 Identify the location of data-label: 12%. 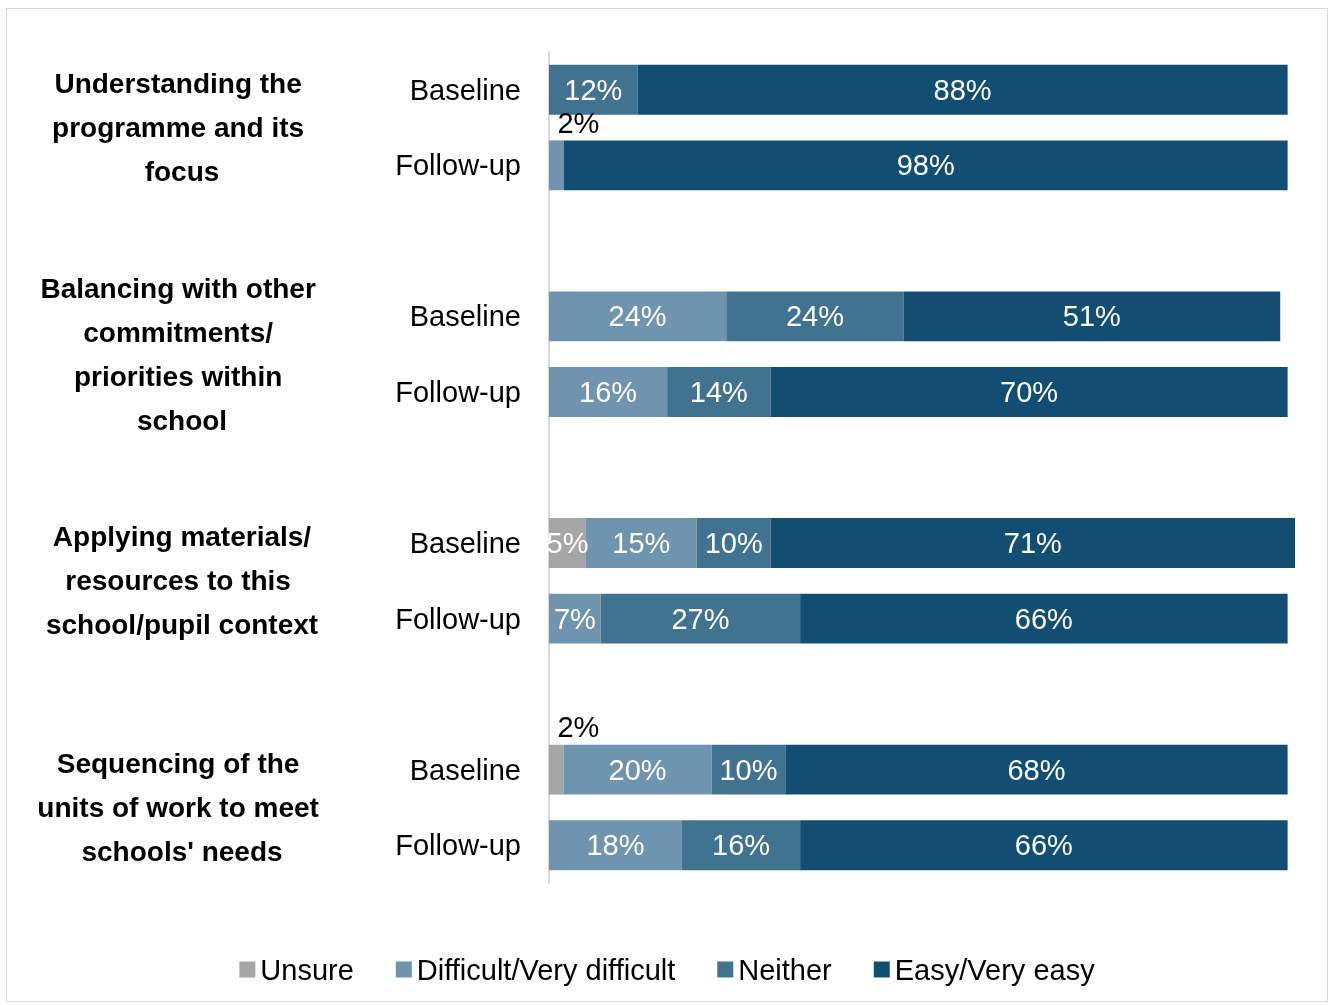
(593, 89).